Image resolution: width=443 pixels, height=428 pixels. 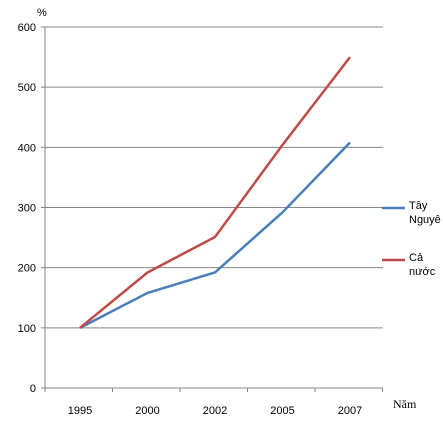 I want to click on y-tick-label: 200, so click(x=27, y=269).